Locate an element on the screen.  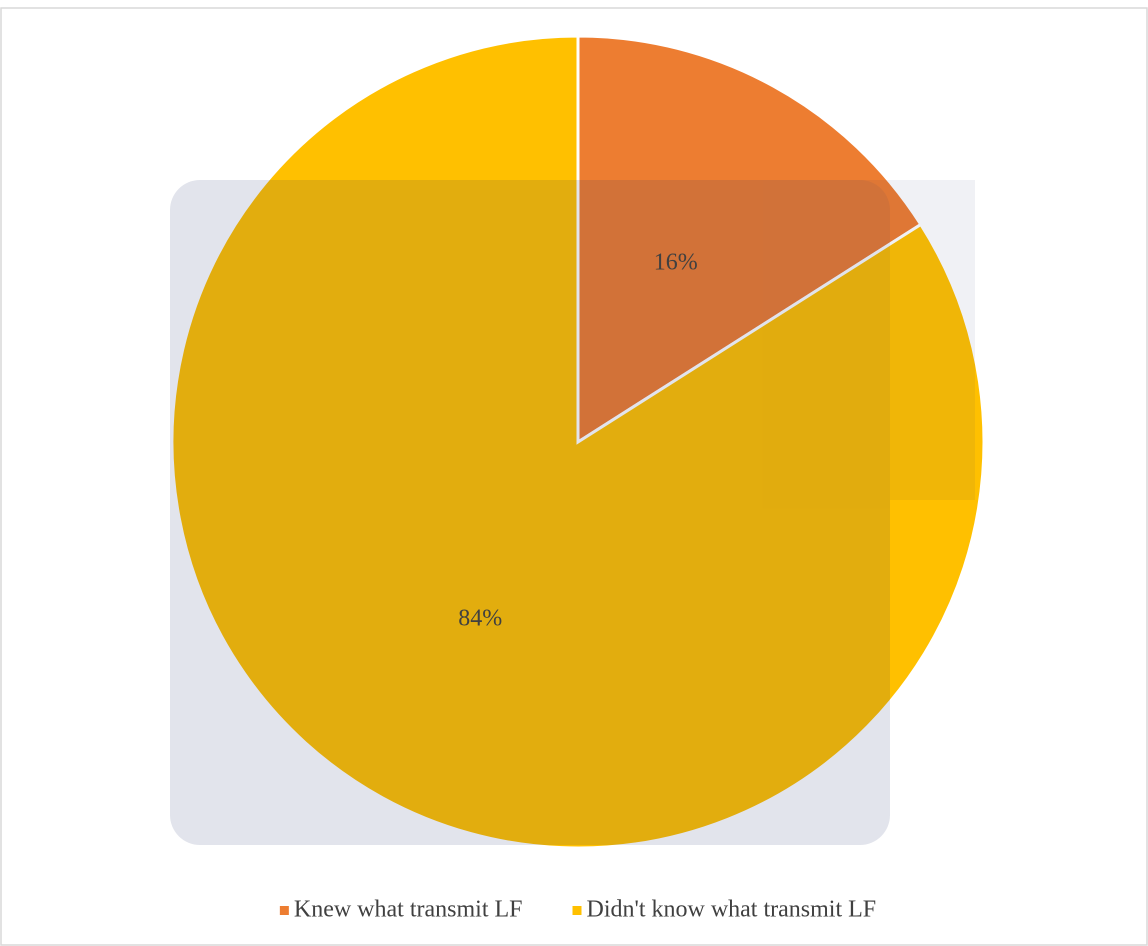
legend-label: Knew what transmit LF is located at coordinates (408, 910).